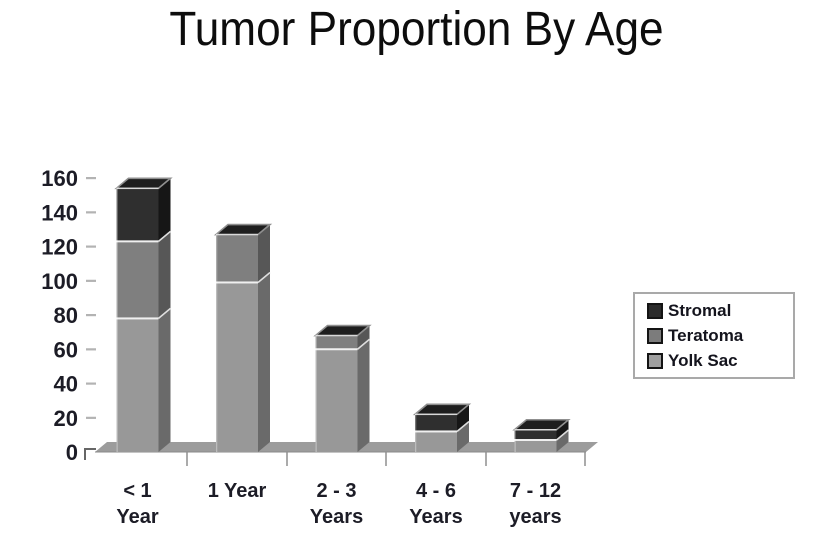 Image resolution: width=833 pixels, height=551 pixels. What do you see at coordinates (535, 517) in the screenshot?
I see `x-category-label-line2: years` at bounding box center [535, 517].